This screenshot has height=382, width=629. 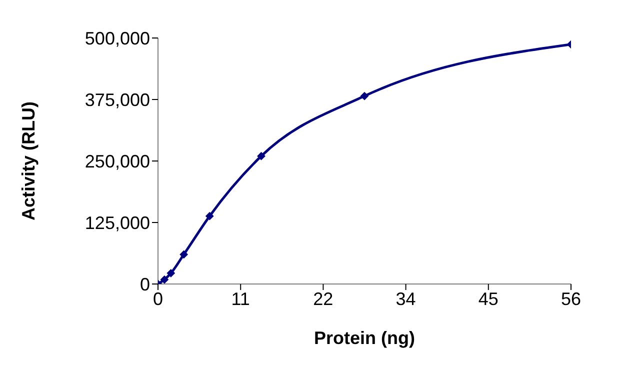 I want to click on x-axis-title: Protein (ng), so click(x=364, y=338).